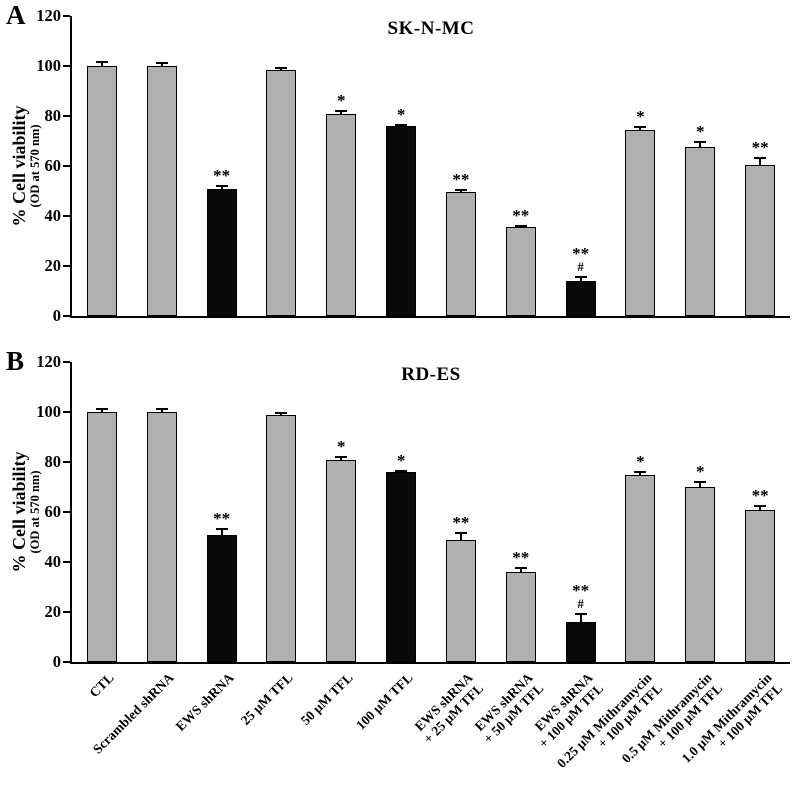 This screenshot has width=800, height=804. Describe the element at coordinates (431, 374) in the screenshot. I see `plot-b-title: RD-ES` at that location.